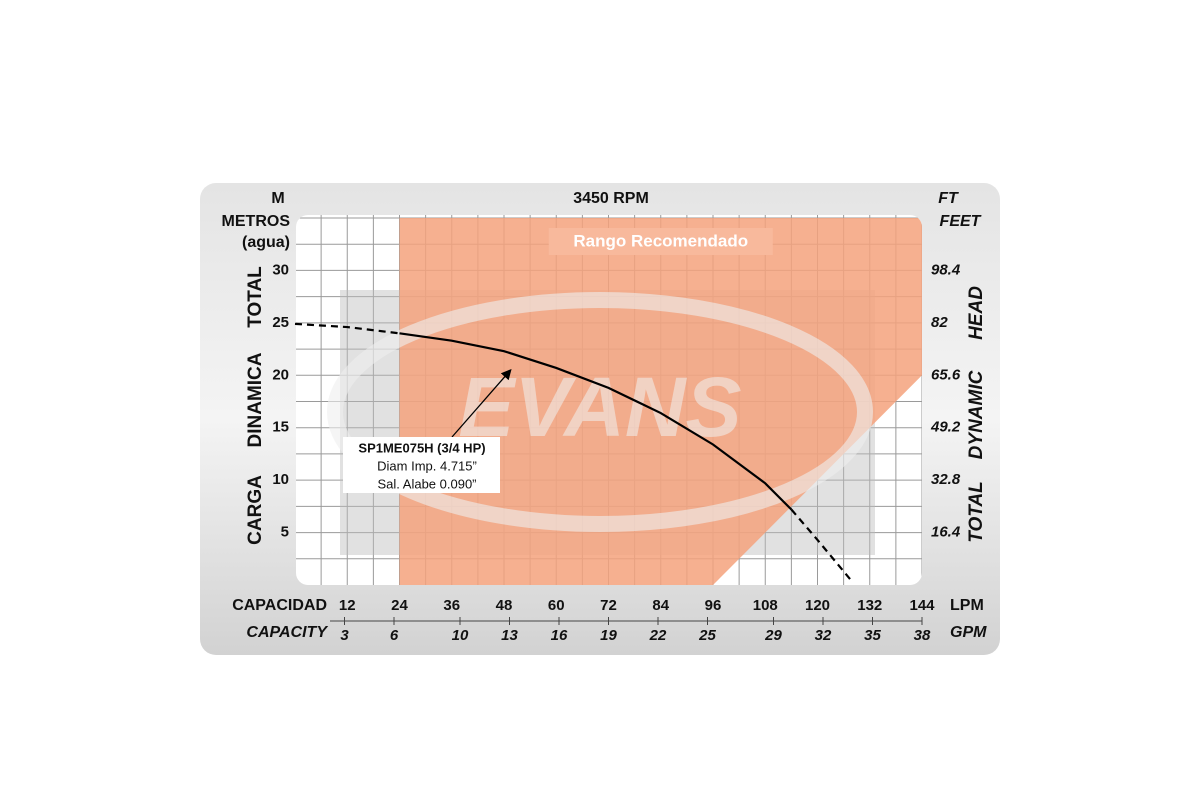  What do you see at coordinates (285, 532) in the screenshot?
I see `y-tick-label: 5` at bounding box center [285, 532].